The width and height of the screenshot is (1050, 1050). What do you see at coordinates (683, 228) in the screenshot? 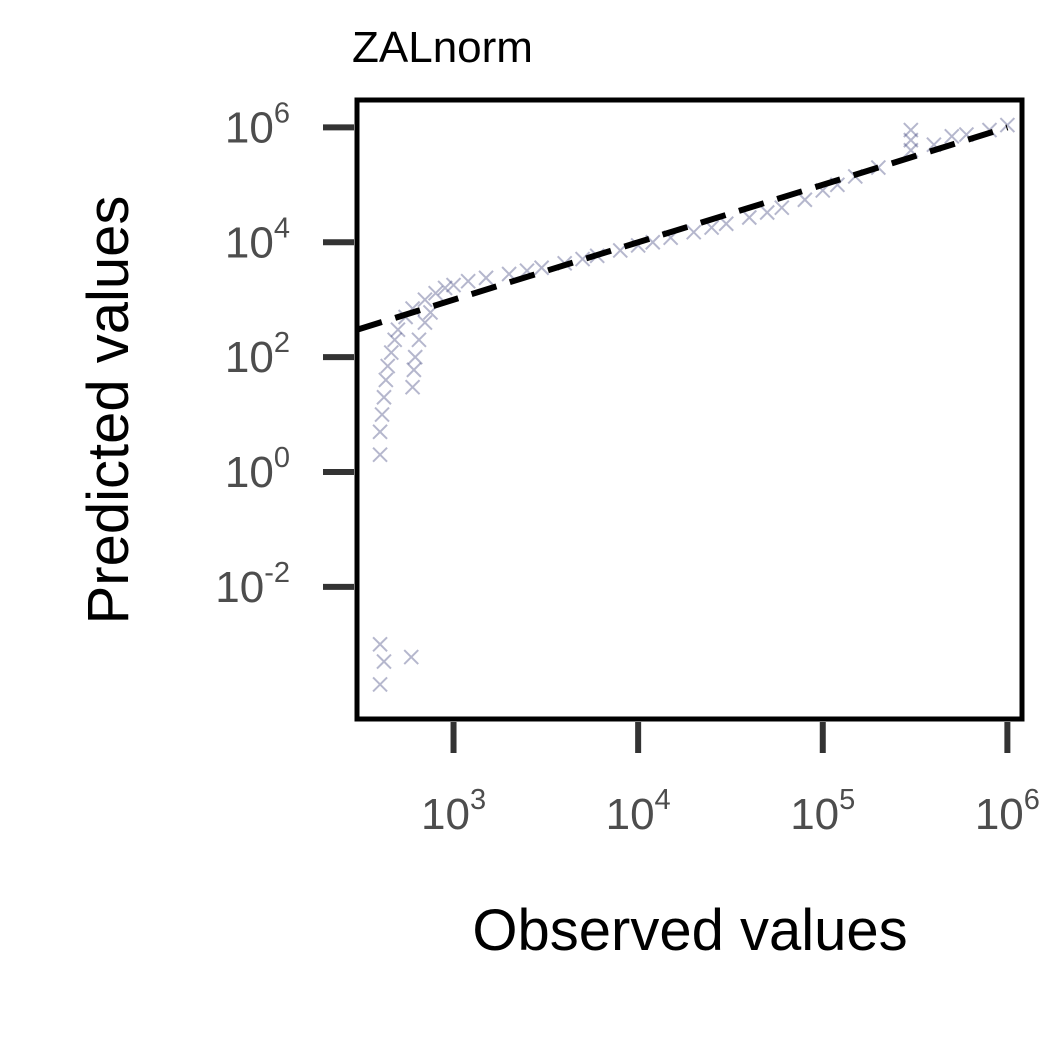
I see `reference-line` at bounding box center [683, 228].